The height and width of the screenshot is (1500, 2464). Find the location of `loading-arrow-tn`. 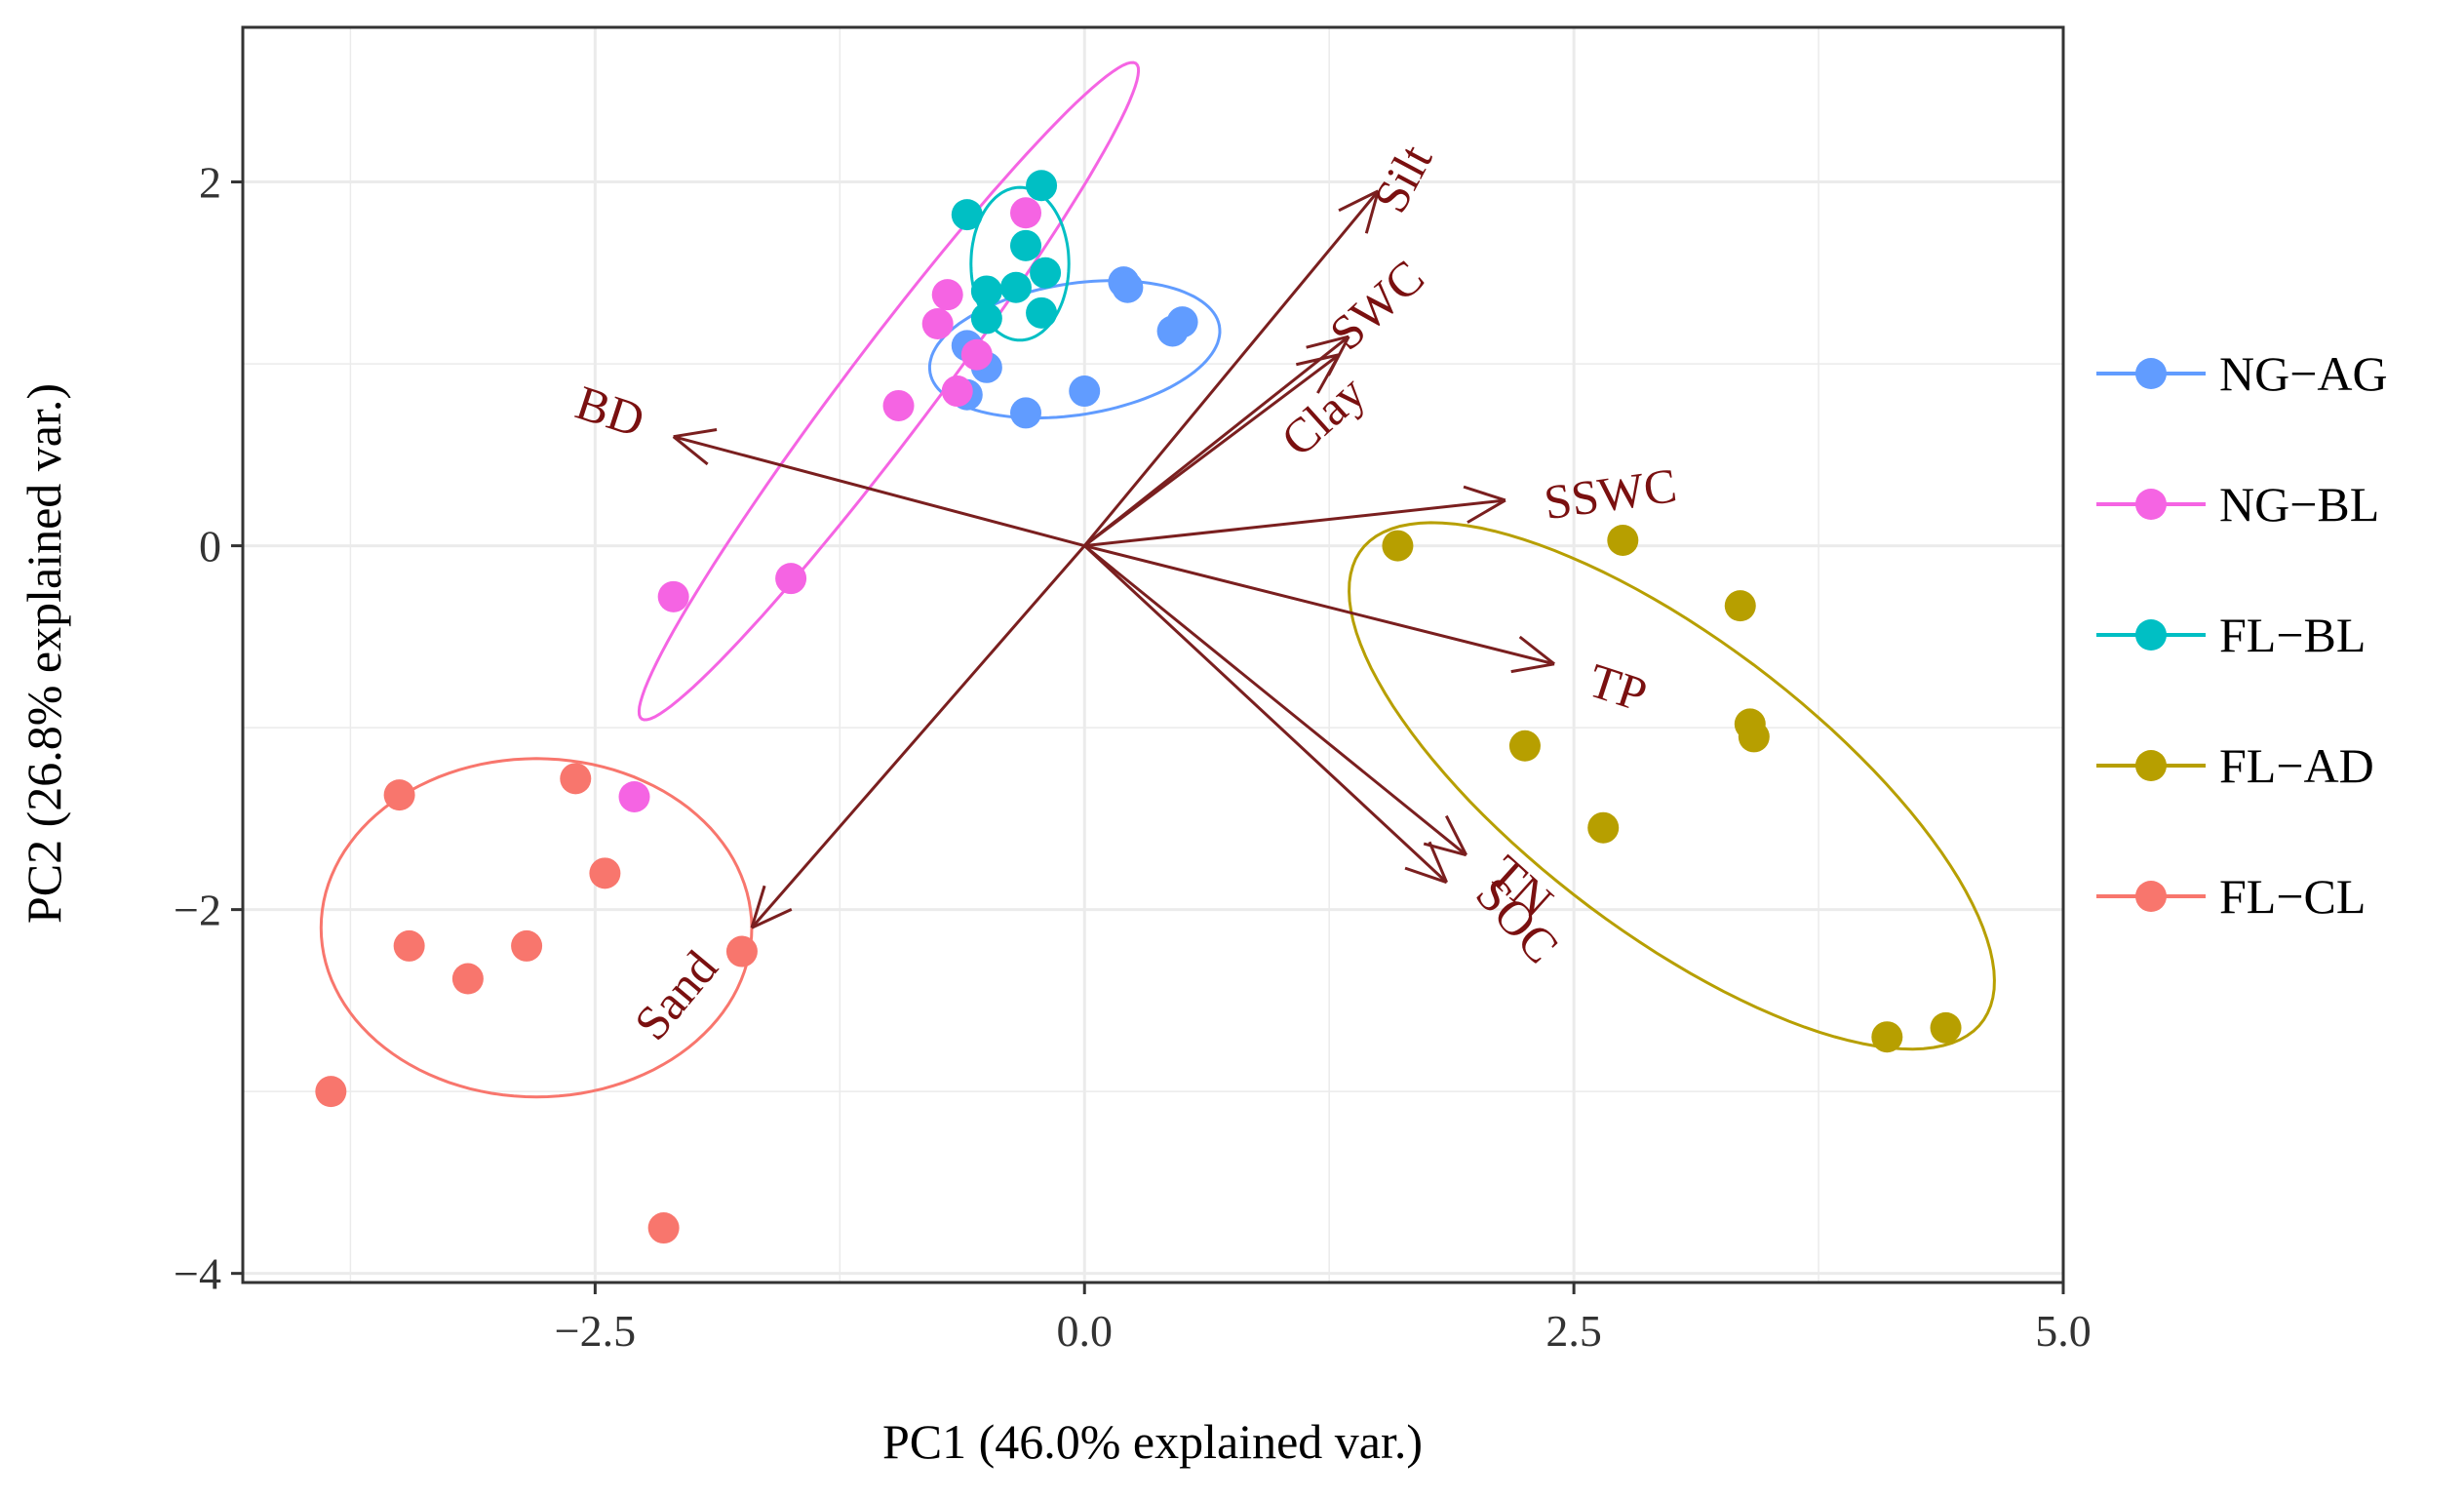

loading-arrow-tn is located at coordinates (1275, 700).